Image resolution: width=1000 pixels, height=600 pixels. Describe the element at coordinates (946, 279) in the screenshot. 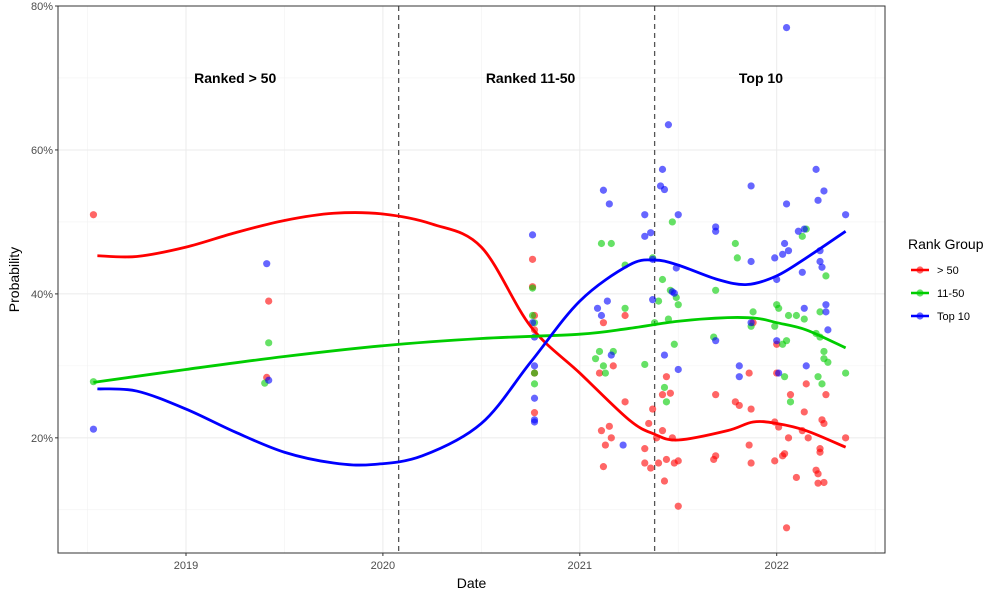

I see `legend: Rank Group > 50 11-50 Top 10` at that location.